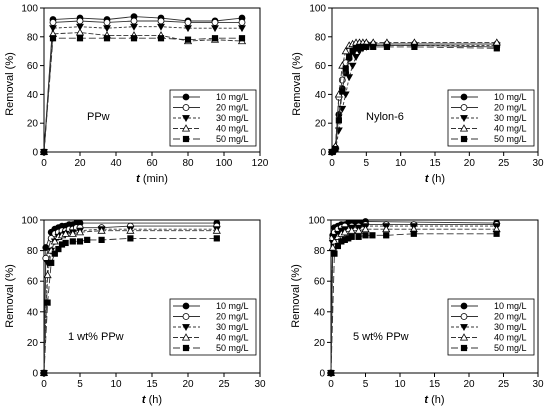 The height and width of the screenshot is (414, 550). I want to click on x-tick-label: 5, so click(366, 384).